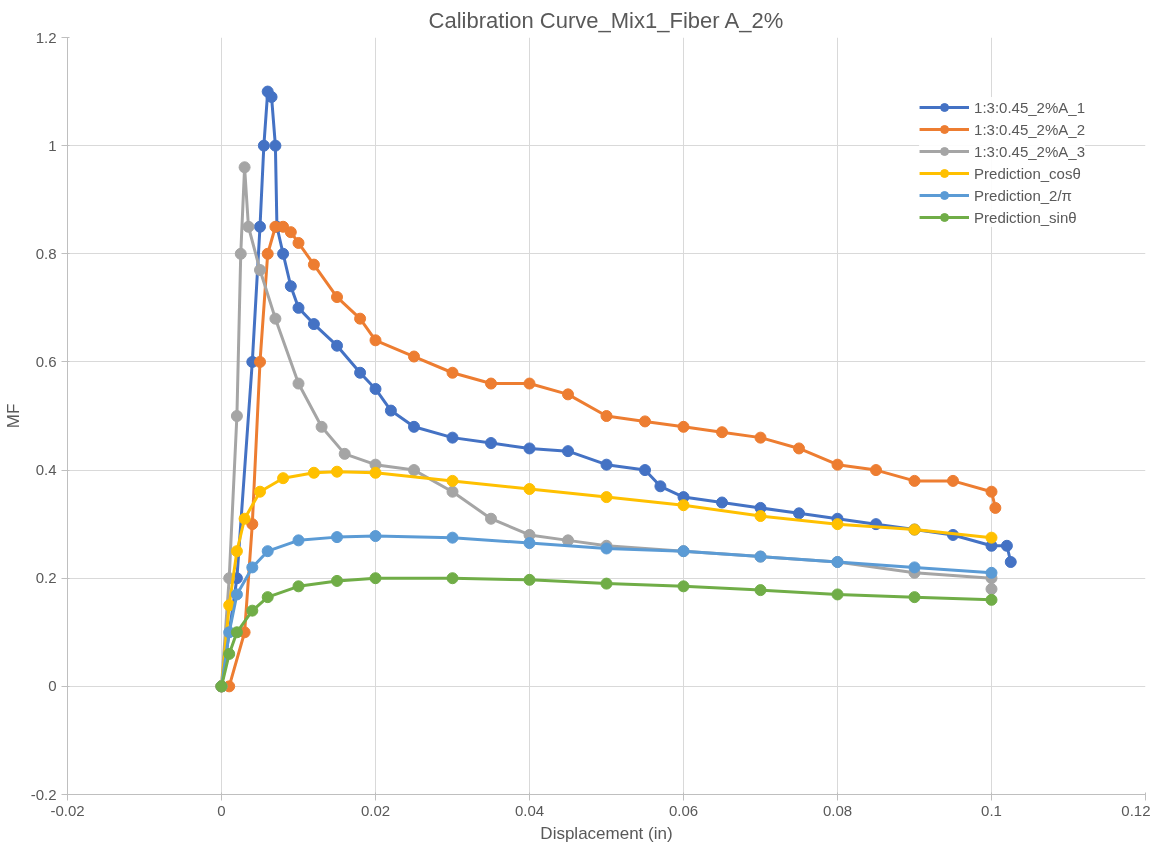 The image size is (1158, 855). I want to click on y-axis-title: MF, so click(13, 416).